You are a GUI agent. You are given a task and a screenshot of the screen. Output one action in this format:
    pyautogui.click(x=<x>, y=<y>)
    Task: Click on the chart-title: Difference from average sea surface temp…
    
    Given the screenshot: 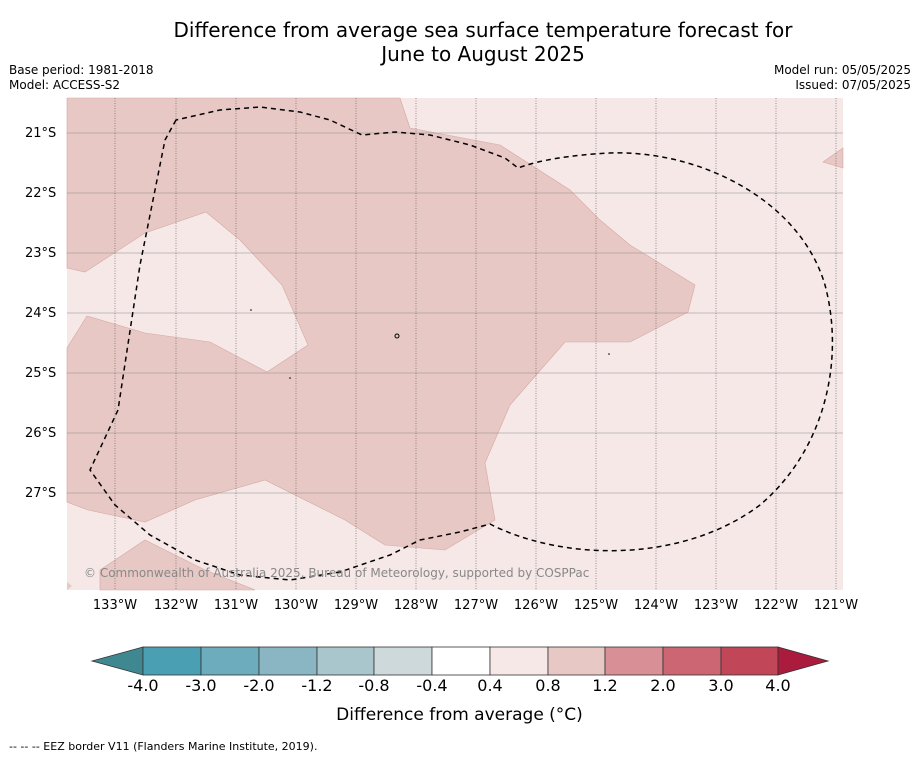 What is the action you would take?
    pyautogui.click(x=459, y=42)
    